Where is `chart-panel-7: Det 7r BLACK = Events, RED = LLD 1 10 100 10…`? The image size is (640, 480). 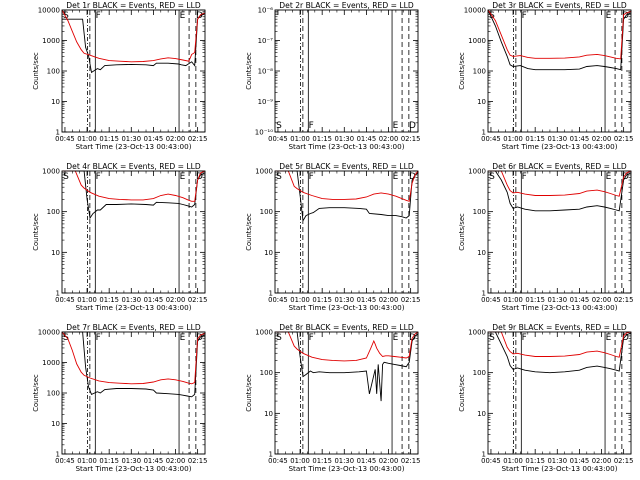 chart-panel-7: Det 7r BLACK = Events, RED = LLD 1 10 100 10… is located at coordinates (119, 398).